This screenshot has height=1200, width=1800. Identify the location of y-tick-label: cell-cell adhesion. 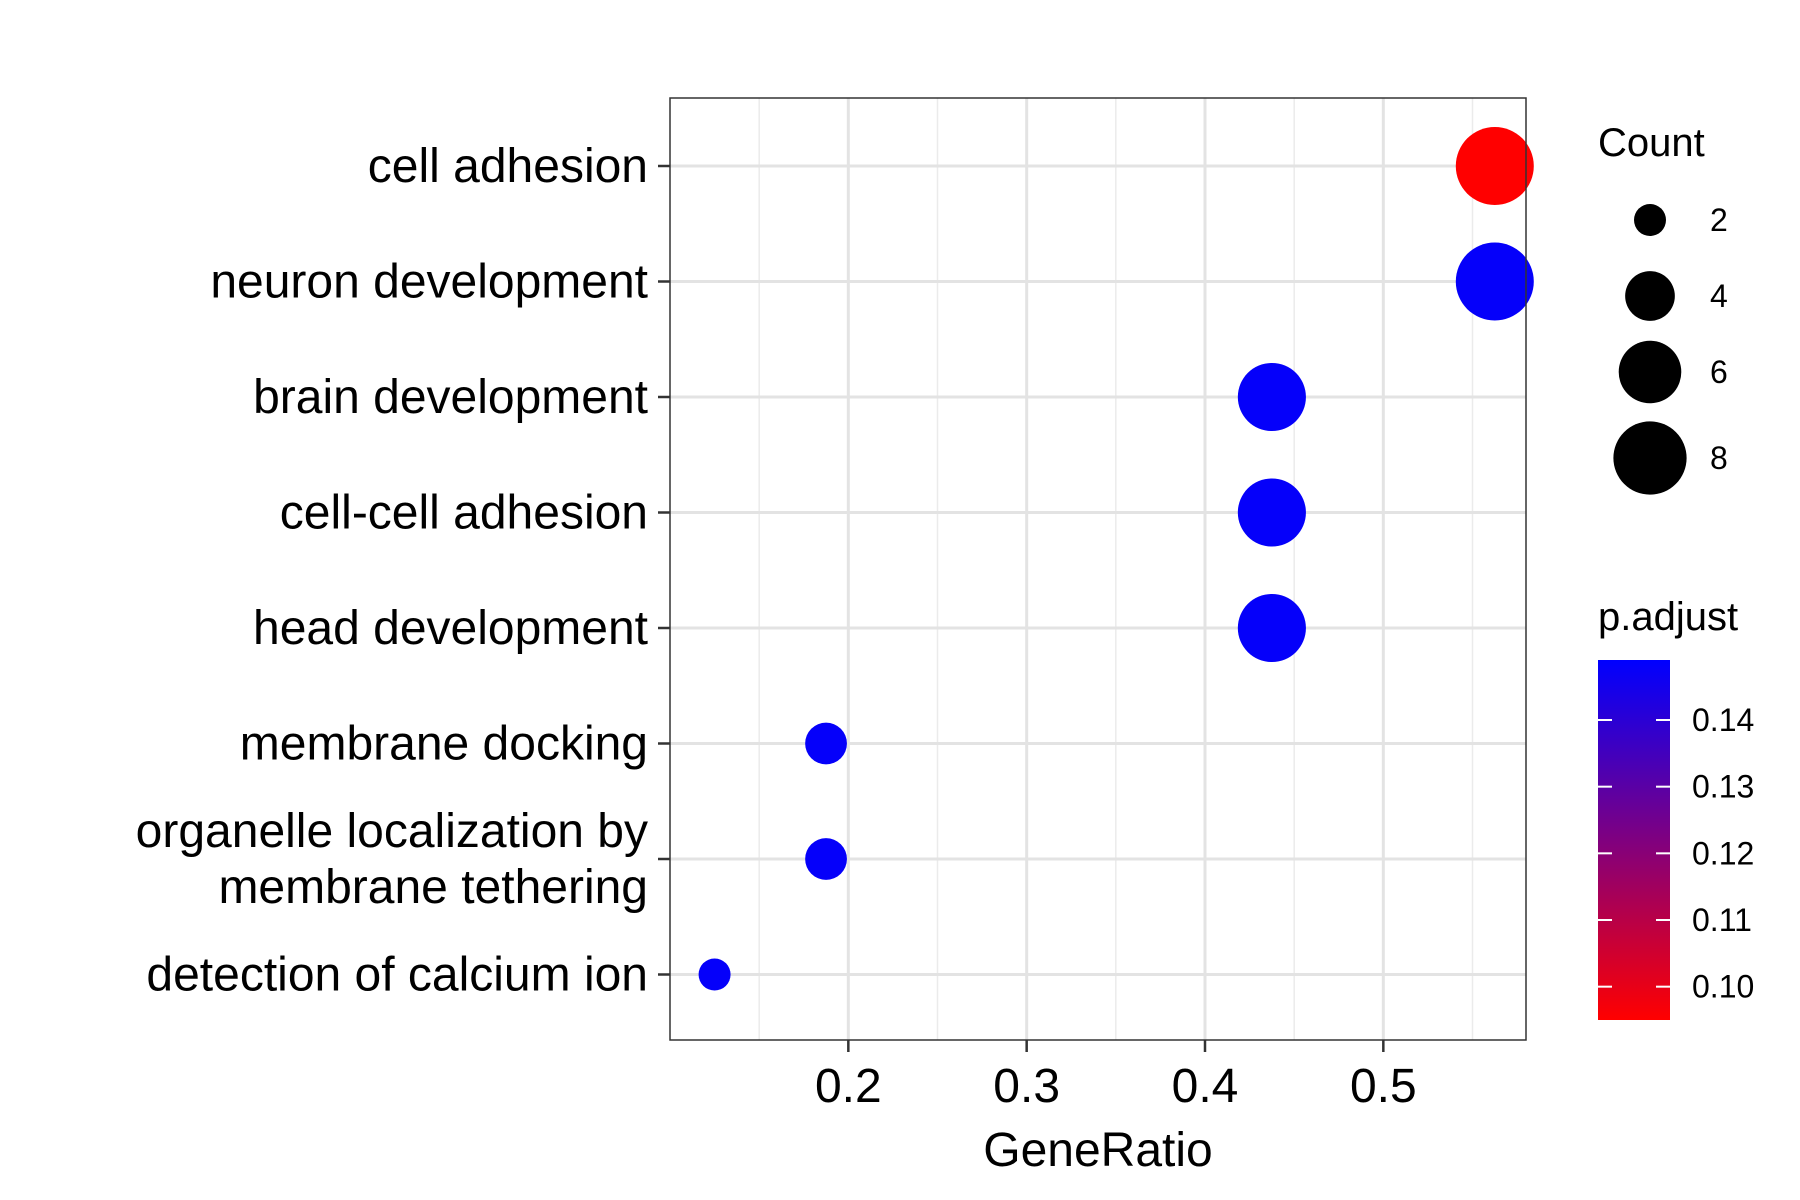
(464, 513).